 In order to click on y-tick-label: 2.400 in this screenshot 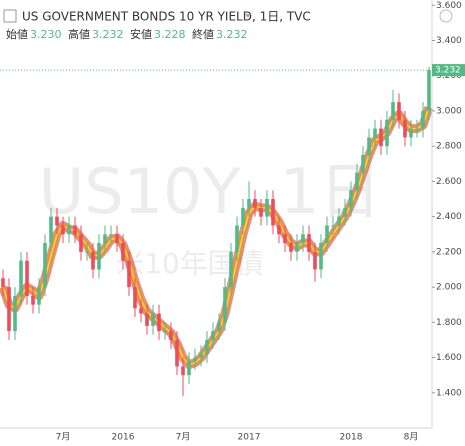, I will do `click(449, 217)`.